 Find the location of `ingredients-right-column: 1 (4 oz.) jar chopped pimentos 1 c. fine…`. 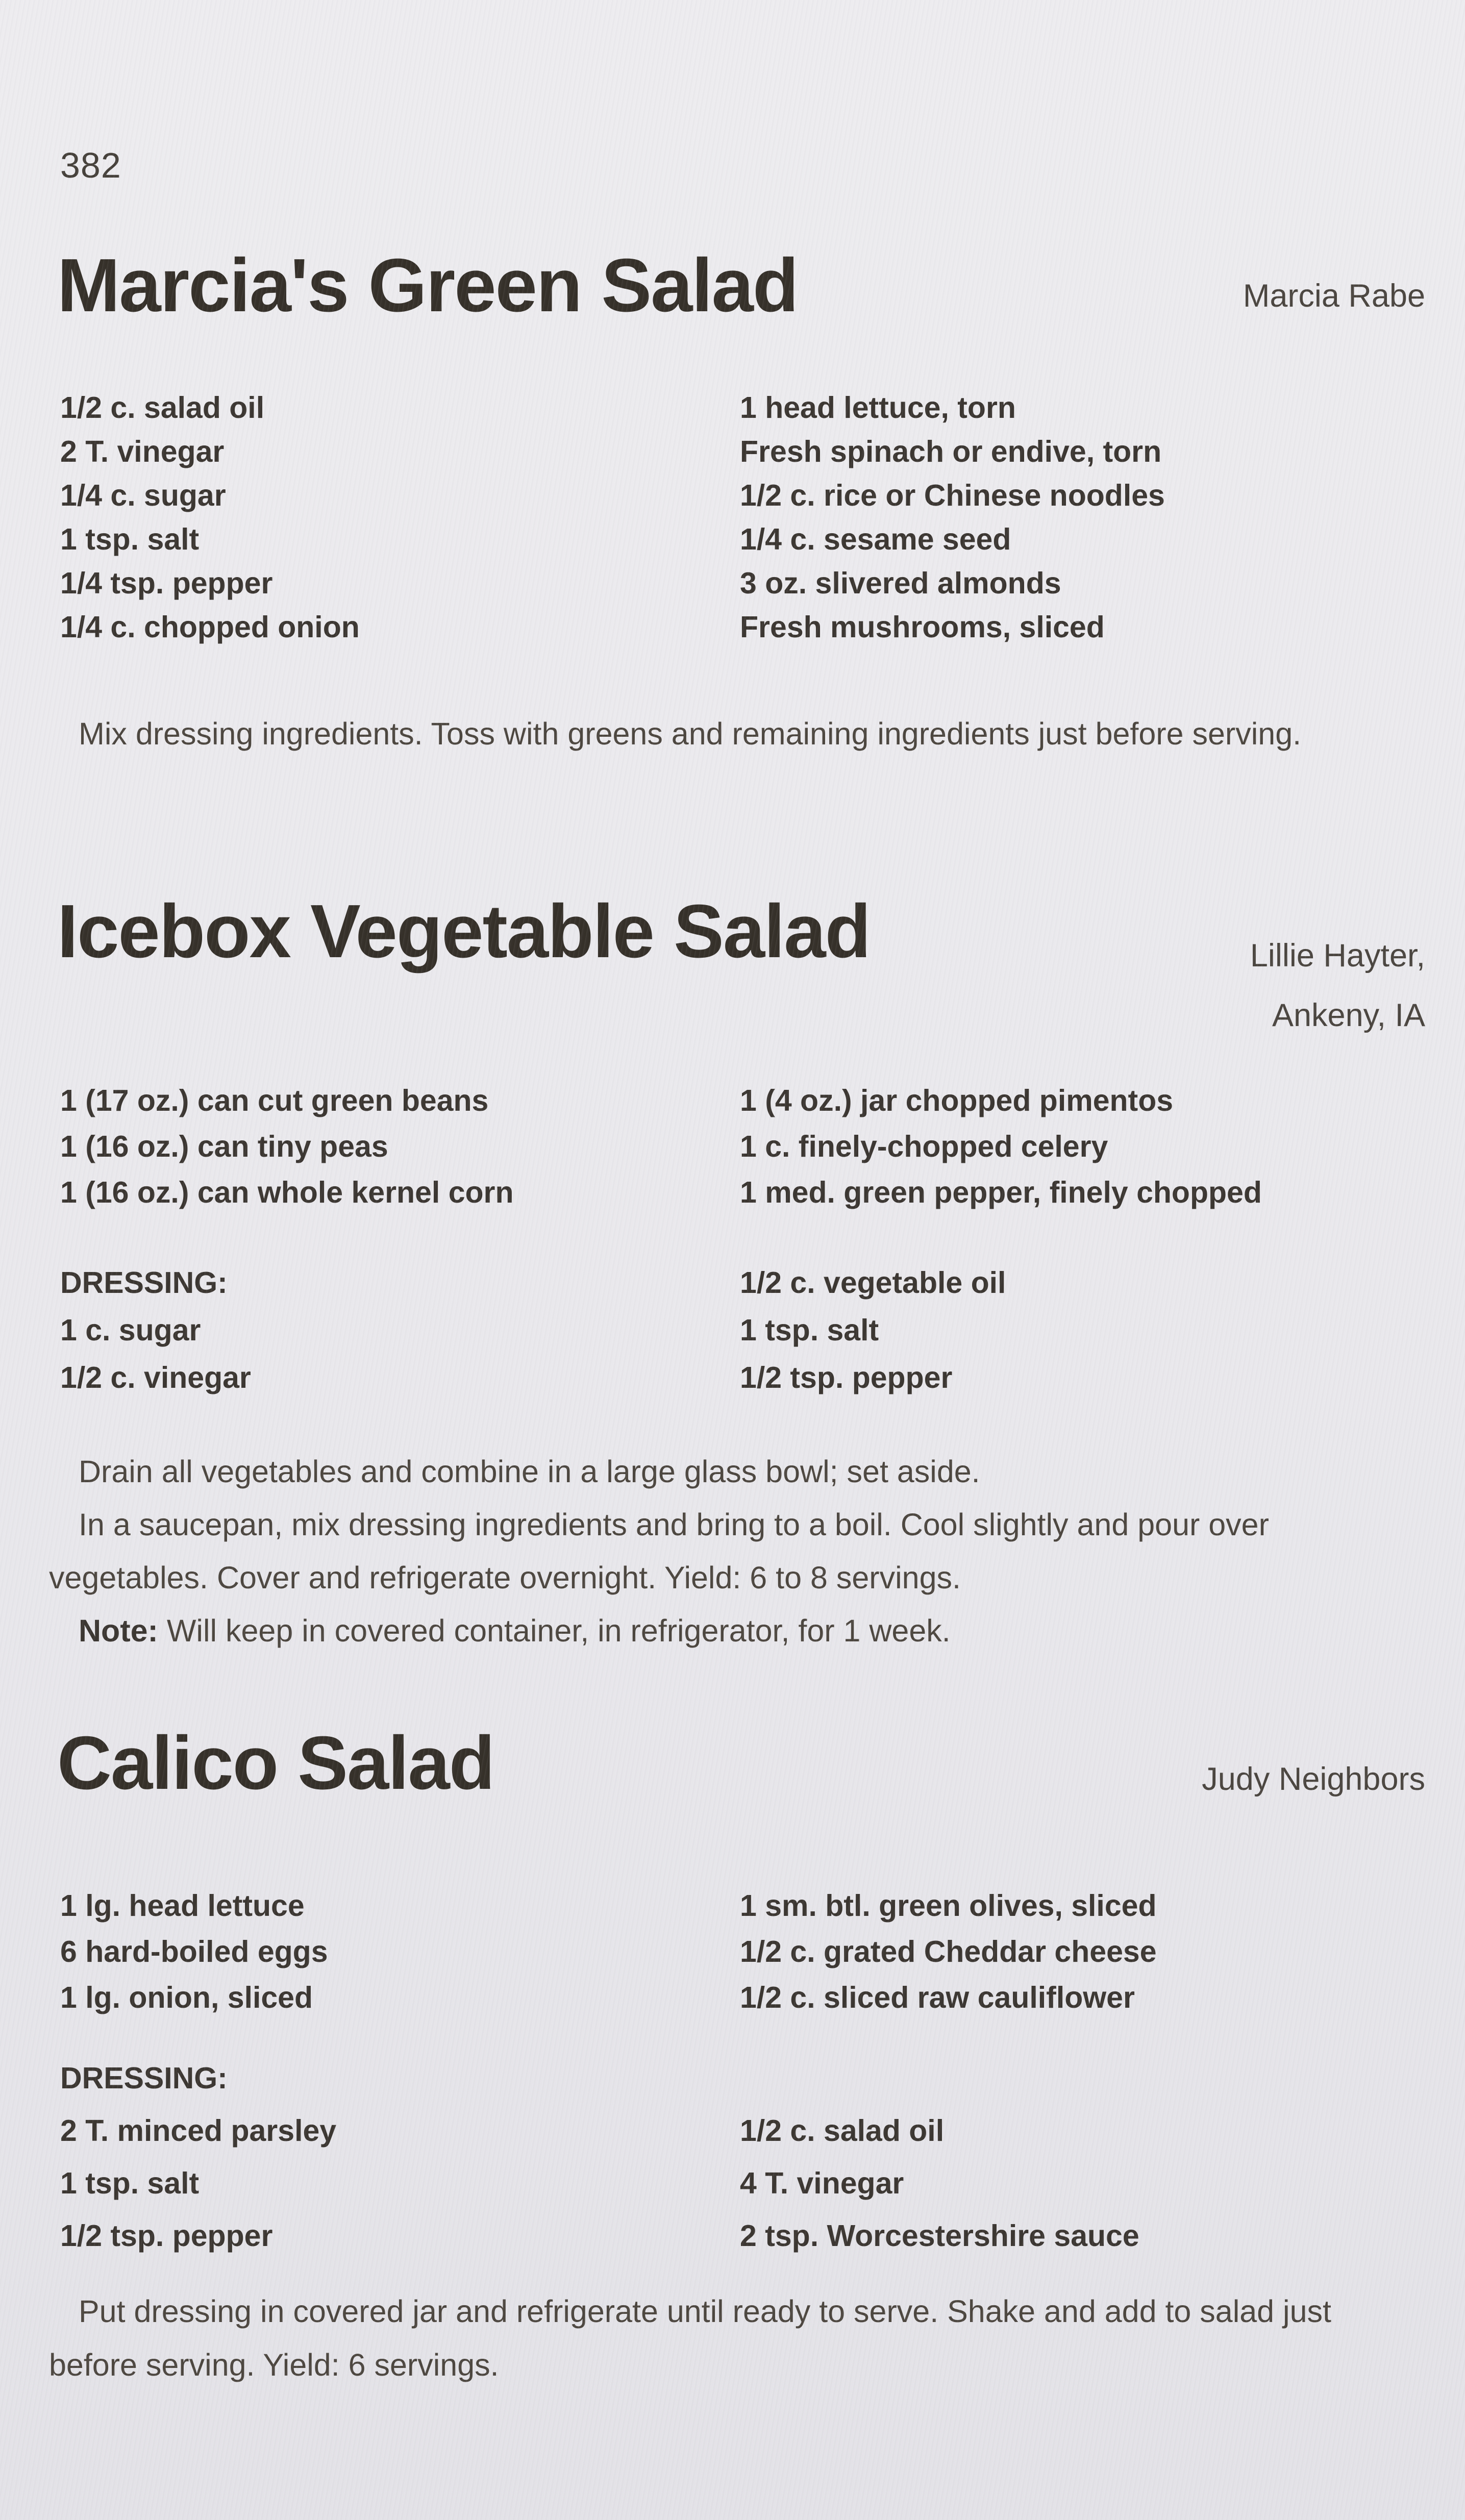

ingredients-right-column: 1 (4 oz.) jar chopped pimentos 1 c. fine… is located at coordinates (1082, 1146).